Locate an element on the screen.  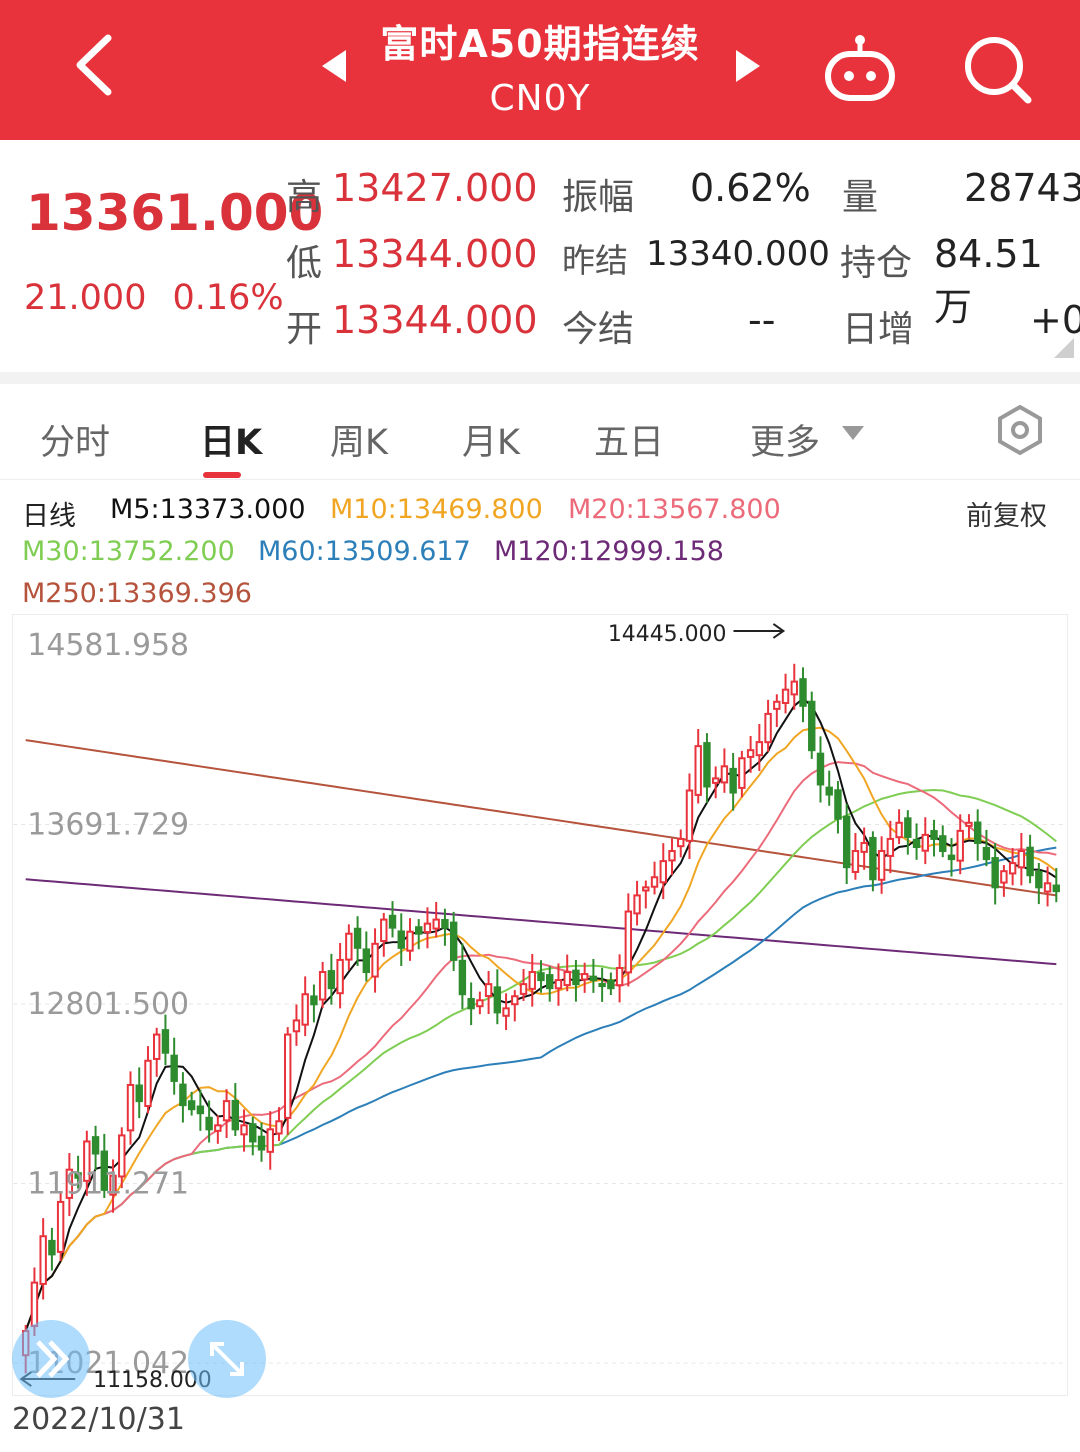
tab-monthly-k: 月K is located at coordinates (491, 443).